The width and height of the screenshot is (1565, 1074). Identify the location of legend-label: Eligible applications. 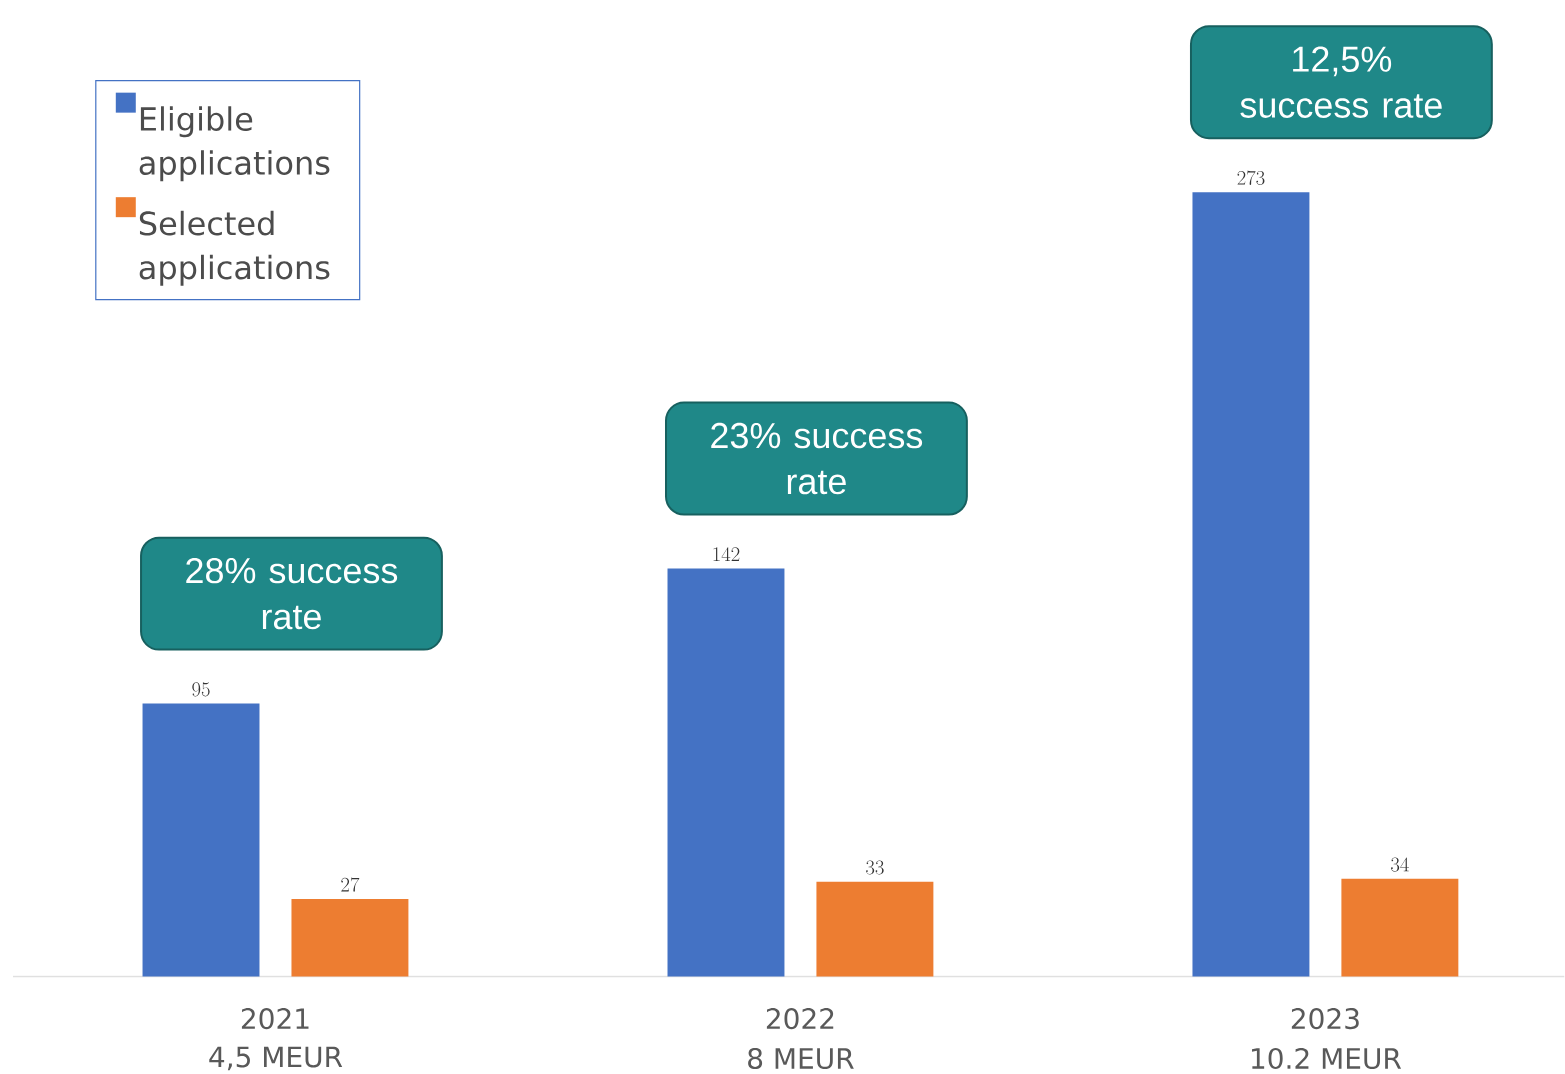
(234, 143).